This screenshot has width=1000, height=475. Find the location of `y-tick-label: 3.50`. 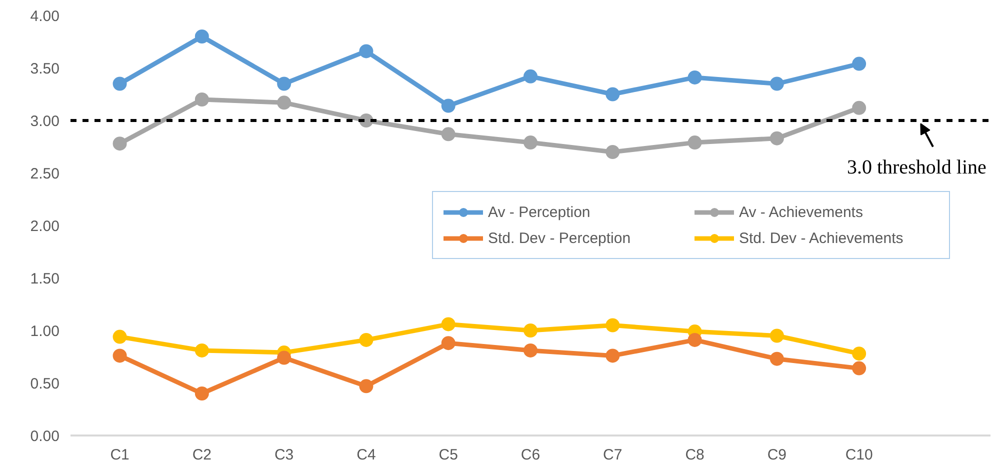

y-tick-label: 3.50 is located at coordinates (45, 69).